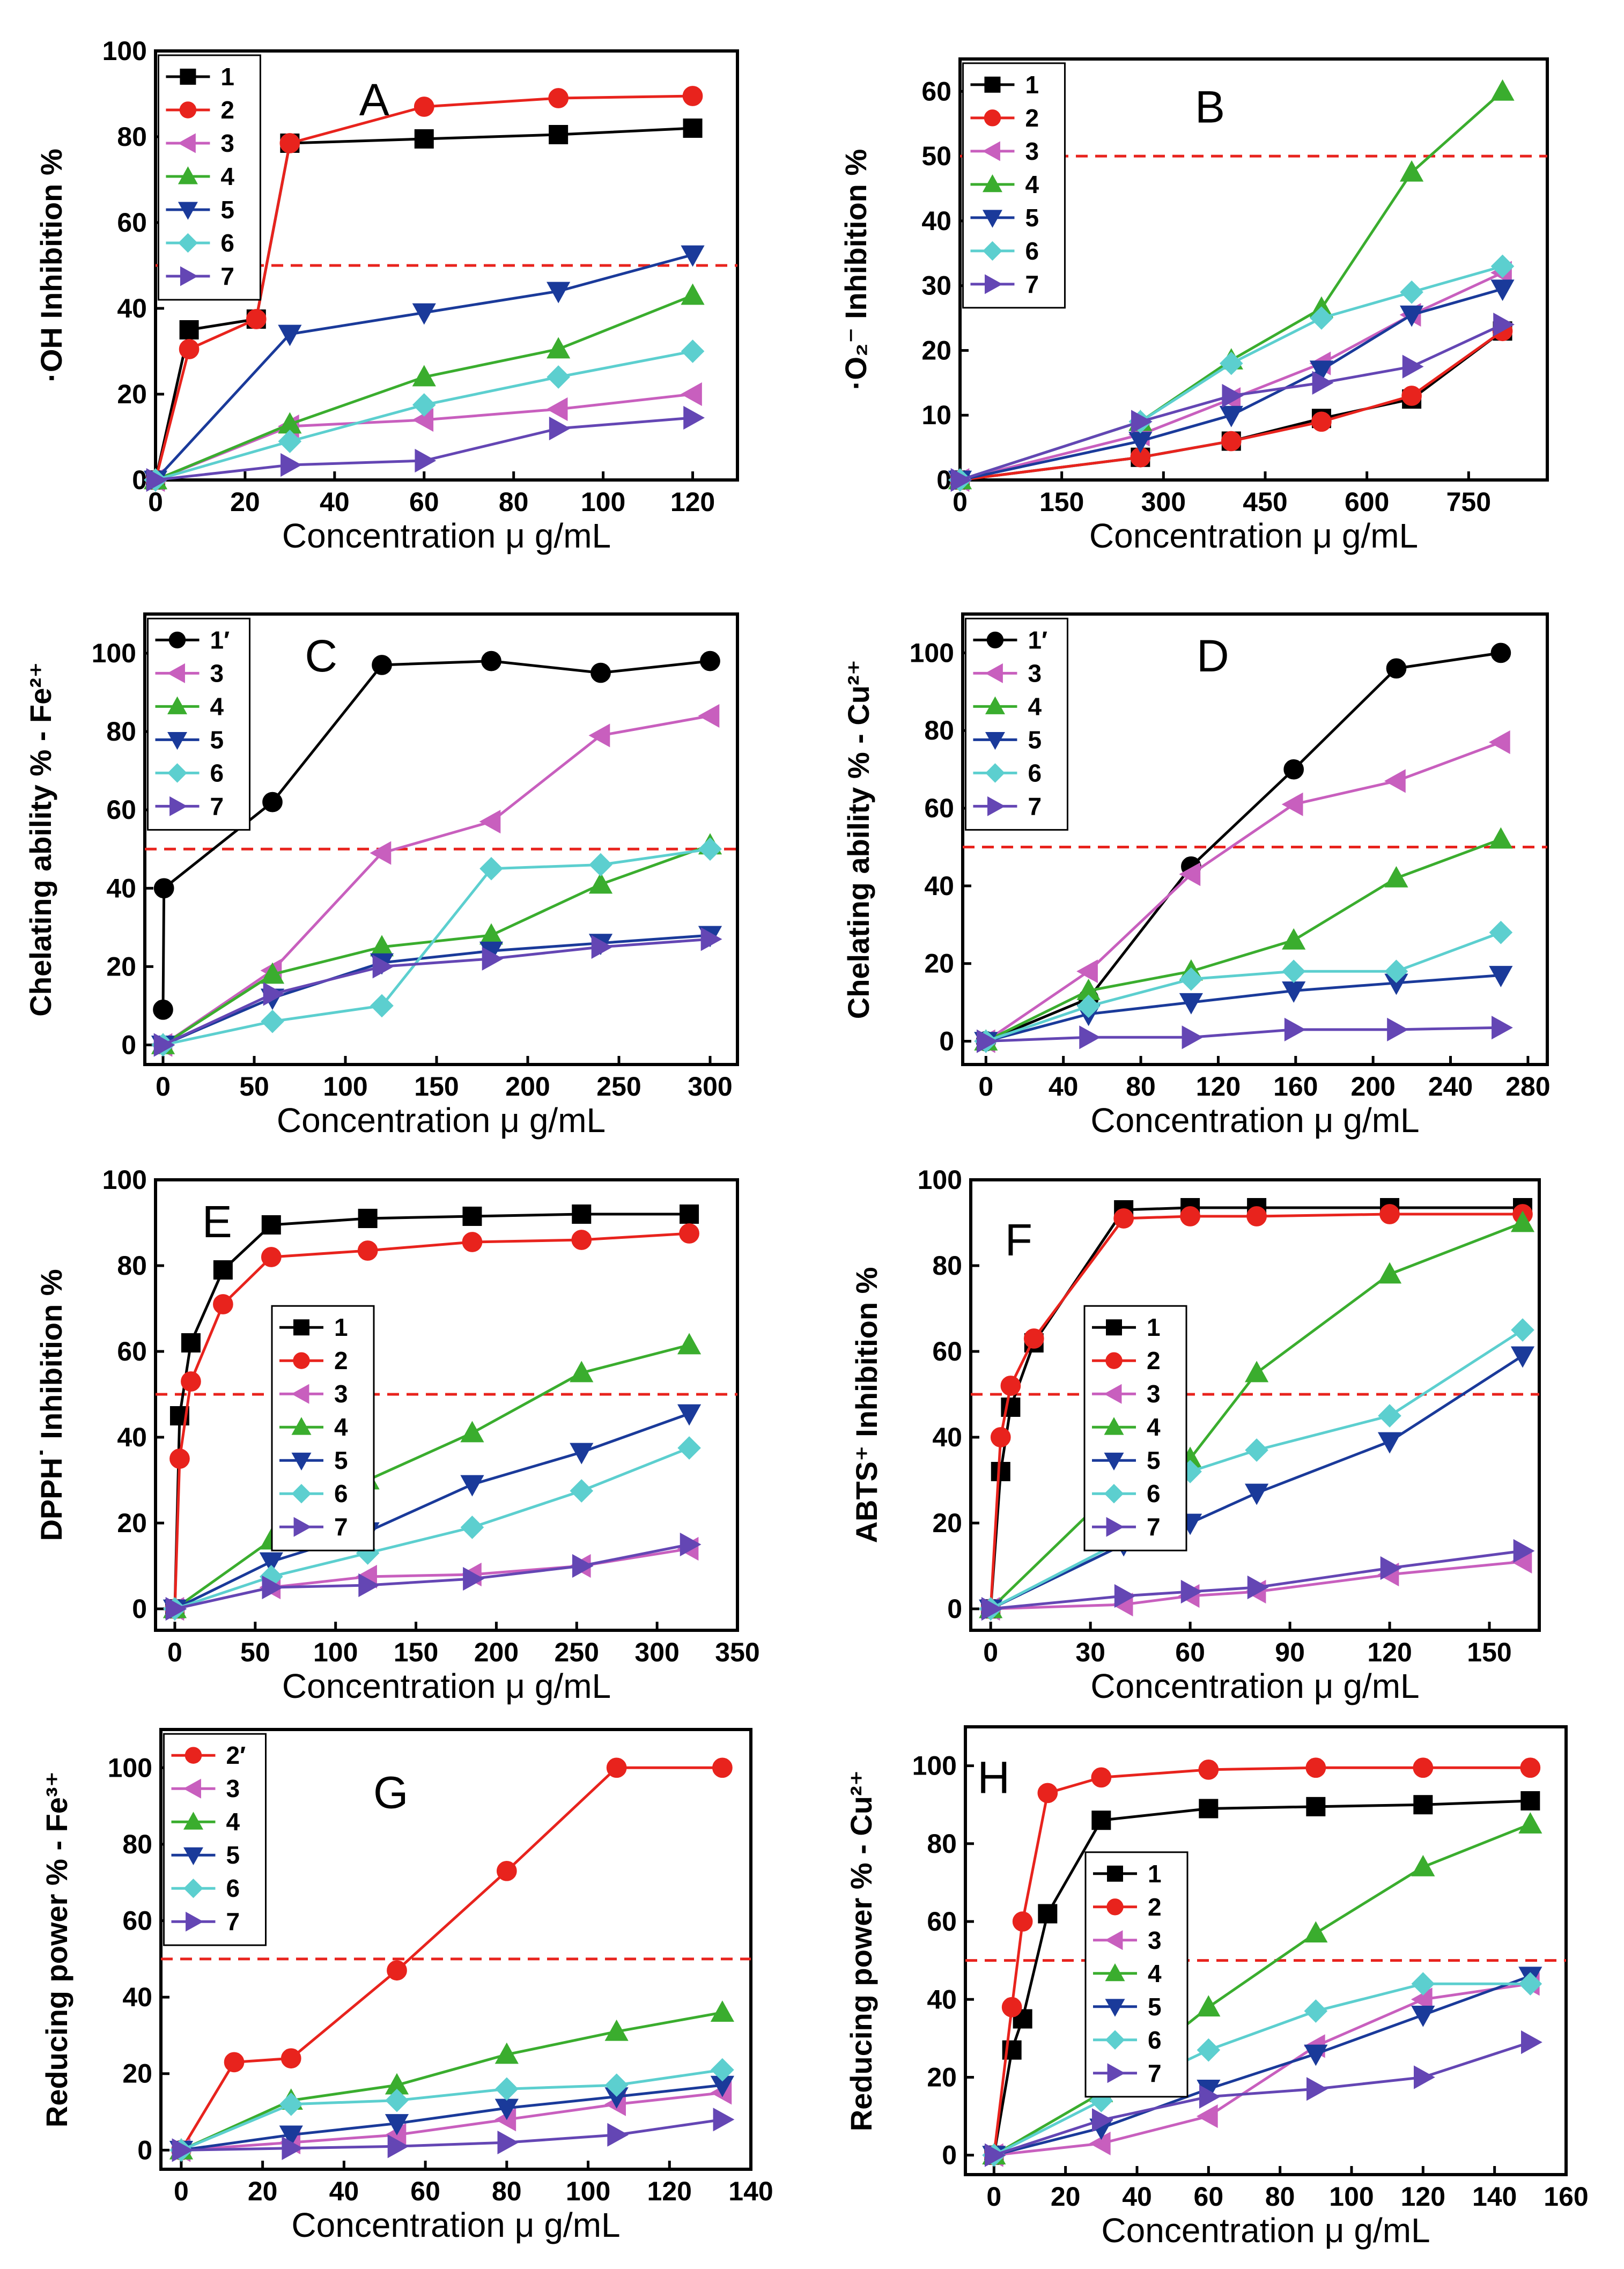  I want to click on x-tick-label-f: 0, so click(990, 1652).